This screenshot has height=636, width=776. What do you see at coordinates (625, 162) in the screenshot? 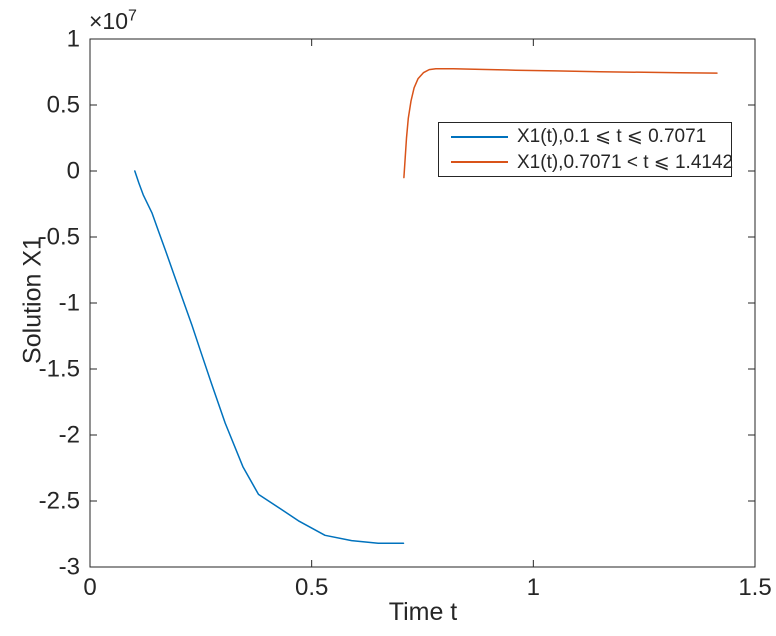
I see `legend-label-series2: X1(t),0.7071 < t ⩽ 1.4142` at bounding box center [625, 162].